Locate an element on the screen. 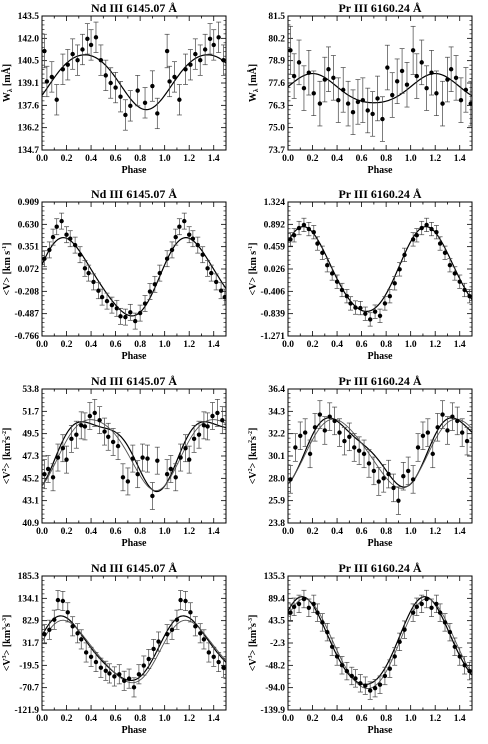  chart-title: Pr III 6160.24 Å is located at coordinates (379, 194).